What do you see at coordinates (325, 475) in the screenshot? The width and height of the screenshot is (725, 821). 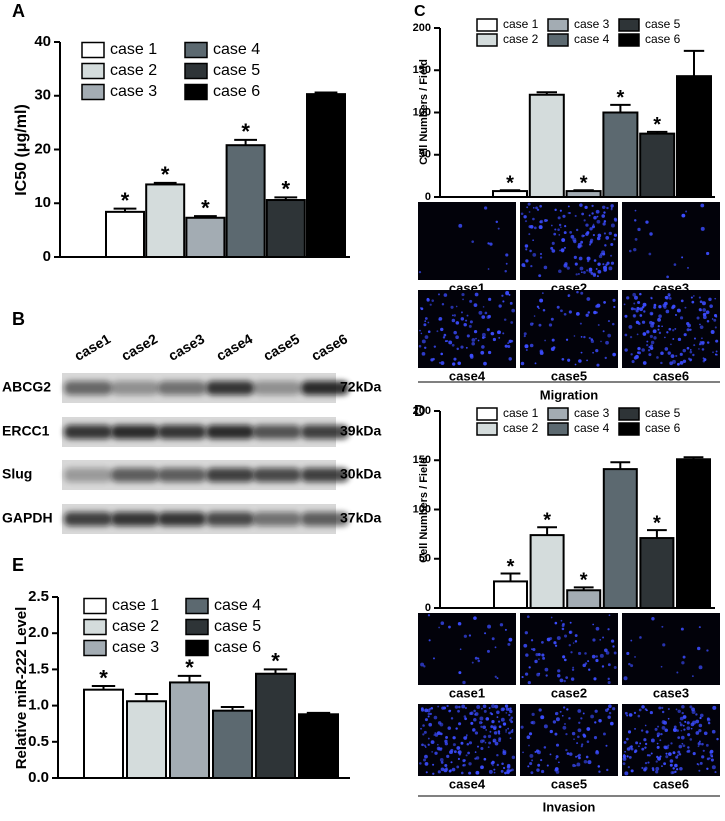 I see `blot-band` at bounding box center [325, 475].